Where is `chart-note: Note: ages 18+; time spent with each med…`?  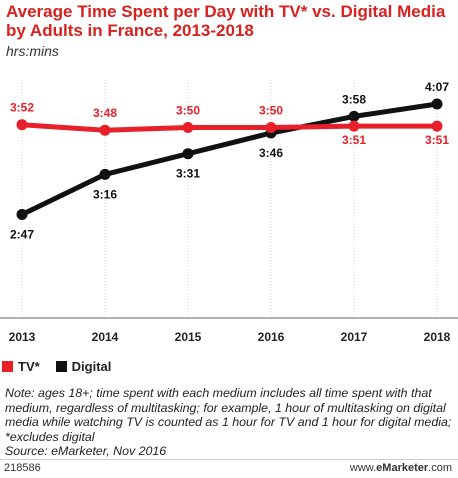
chart-note: Note: ages 18+; time spent with each med… is located at coordinates (229, 422).